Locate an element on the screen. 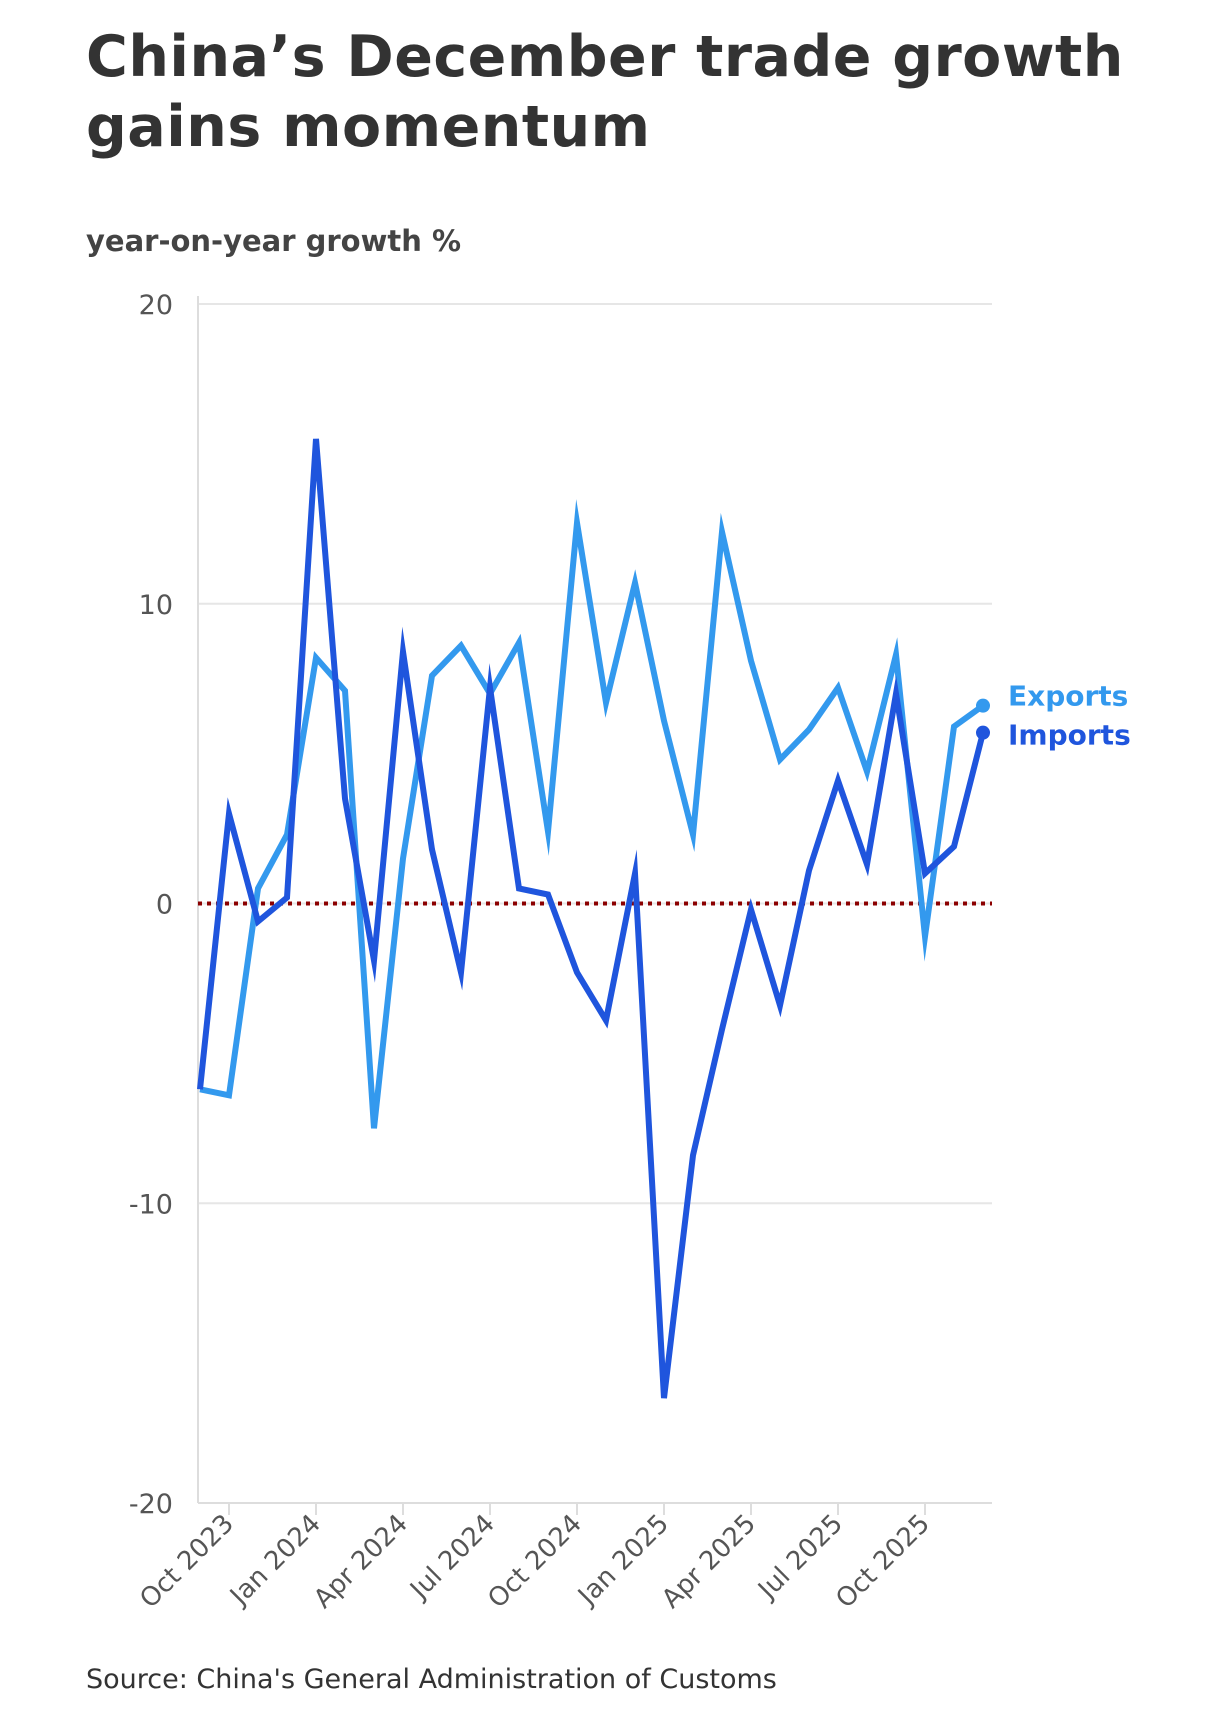 The width and height of the screenshot is (1205, 1714). x-tick-label: Oct 2024 is located at coordinates (535, 1562).